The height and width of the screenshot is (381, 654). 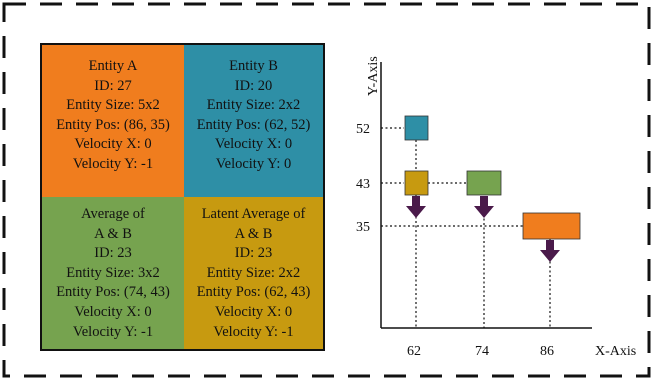 What do you see at coordinates (416, 128) in the screenshot?
I see `entity-b-box` at bounding box center [416, 128].